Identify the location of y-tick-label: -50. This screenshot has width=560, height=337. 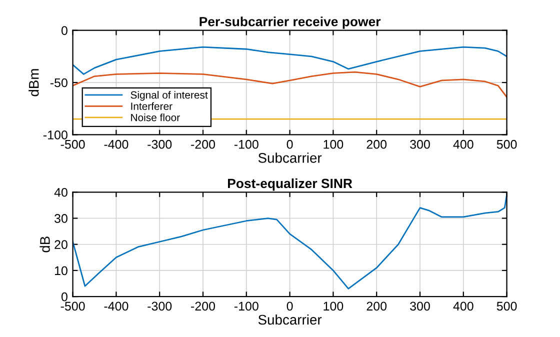
(59, 83).